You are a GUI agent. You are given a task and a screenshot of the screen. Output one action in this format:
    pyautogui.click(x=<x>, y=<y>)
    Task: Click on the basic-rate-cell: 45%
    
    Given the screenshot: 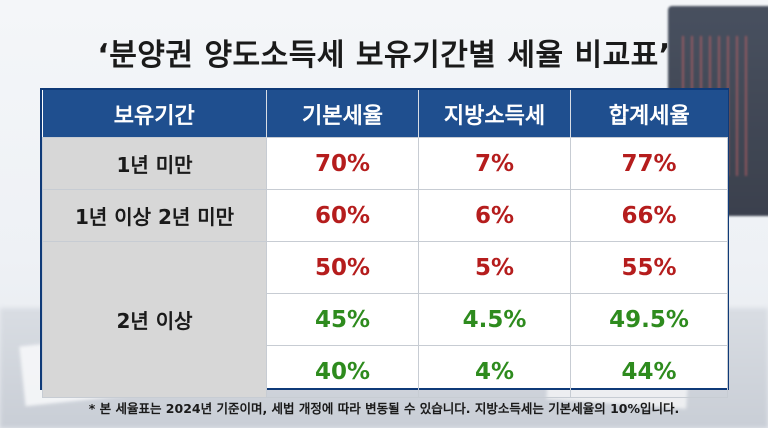 What is the action you would take?
    pyautogui.click(x=342, y=319)
    